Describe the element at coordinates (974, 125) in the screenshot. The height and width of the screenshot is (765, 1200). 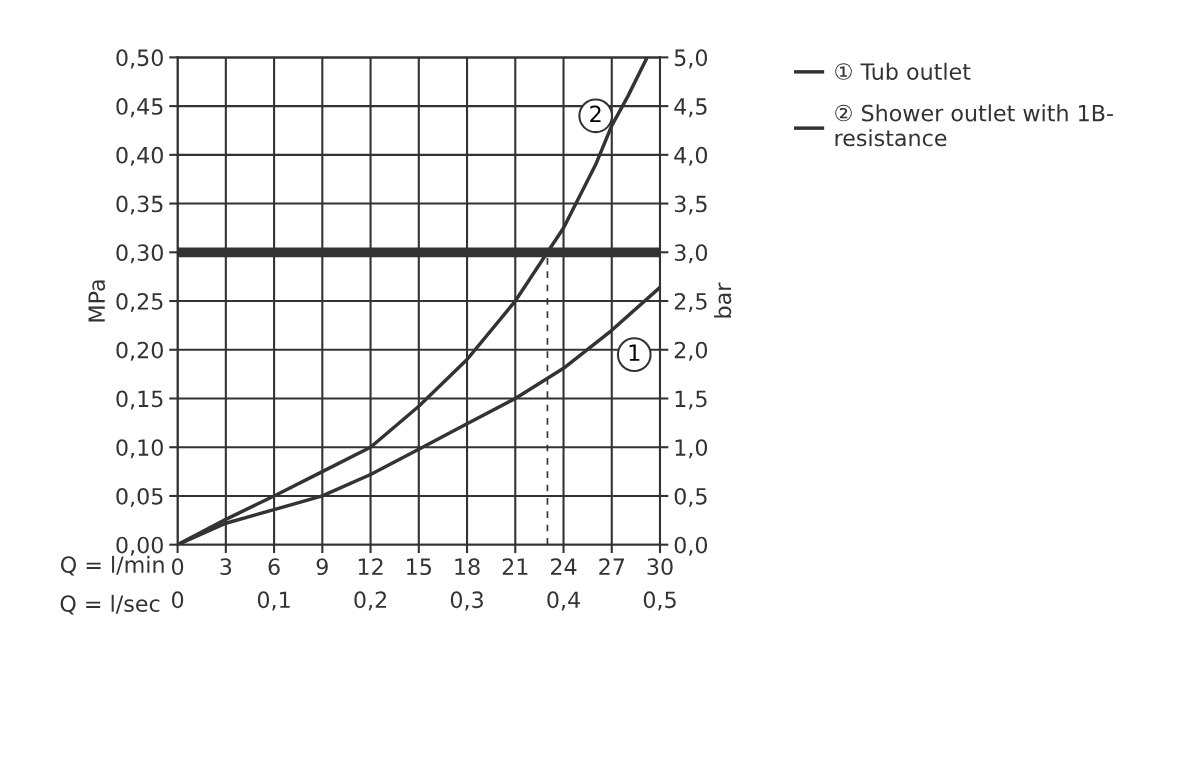
I see `legend-label: ② Shower outlet with 1B- resistance` at that location.